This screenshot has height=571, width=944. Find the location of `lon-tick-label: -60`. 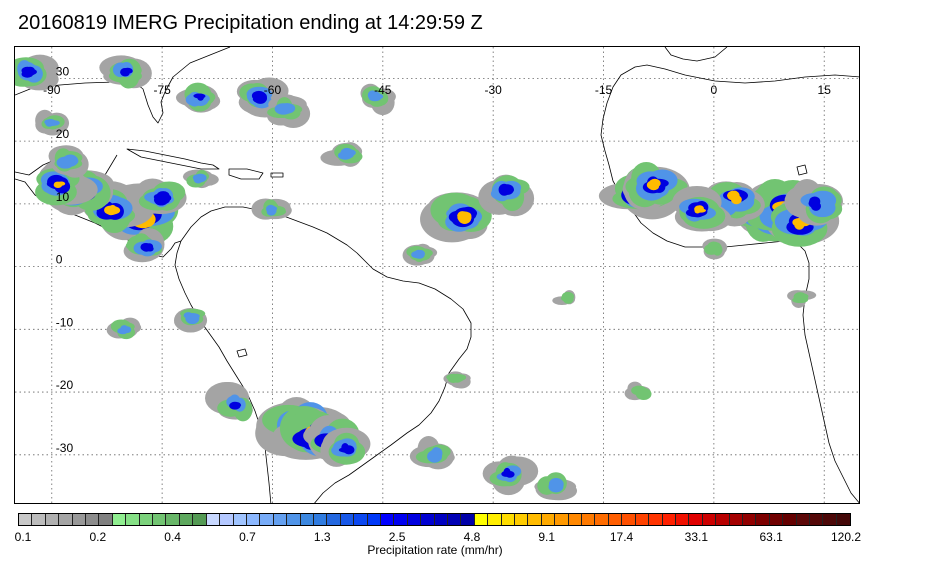

lon-tick-label: -60 is located at coordinates (273, 90).